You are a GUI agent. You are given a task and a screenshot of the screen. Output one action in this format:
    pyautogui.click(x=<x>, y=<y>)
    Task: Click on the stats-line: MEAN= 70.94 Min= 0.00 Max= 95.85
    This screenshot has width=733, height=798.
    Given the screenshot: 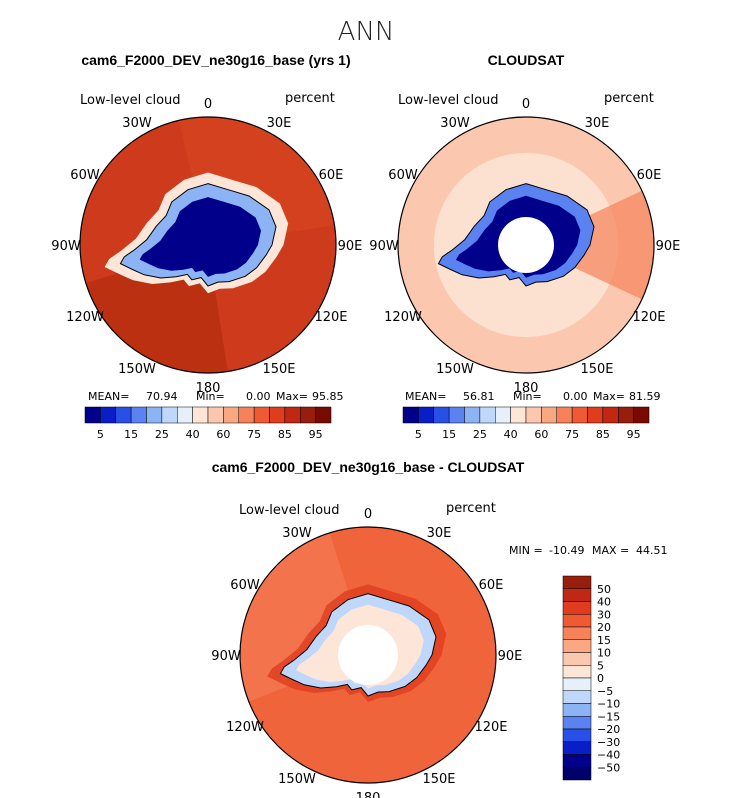 What is the action you would take?
    pyautogui.click(x=216, y=396)
    